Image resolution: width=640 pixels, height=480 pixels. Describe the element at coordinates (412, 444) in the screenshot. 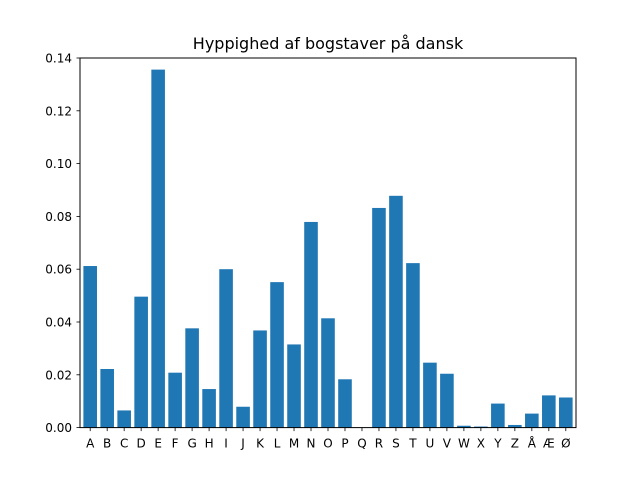

I see `x-tick-label: T` at that location.